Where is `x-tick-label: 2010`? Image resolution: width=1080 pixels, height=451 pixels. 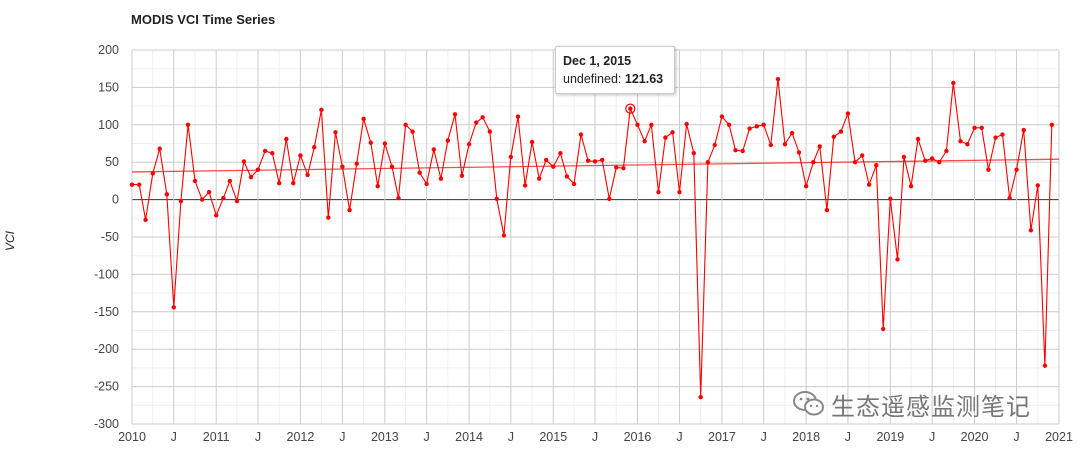
x-tick-label: 2010 is located at coordinates (132, 437).